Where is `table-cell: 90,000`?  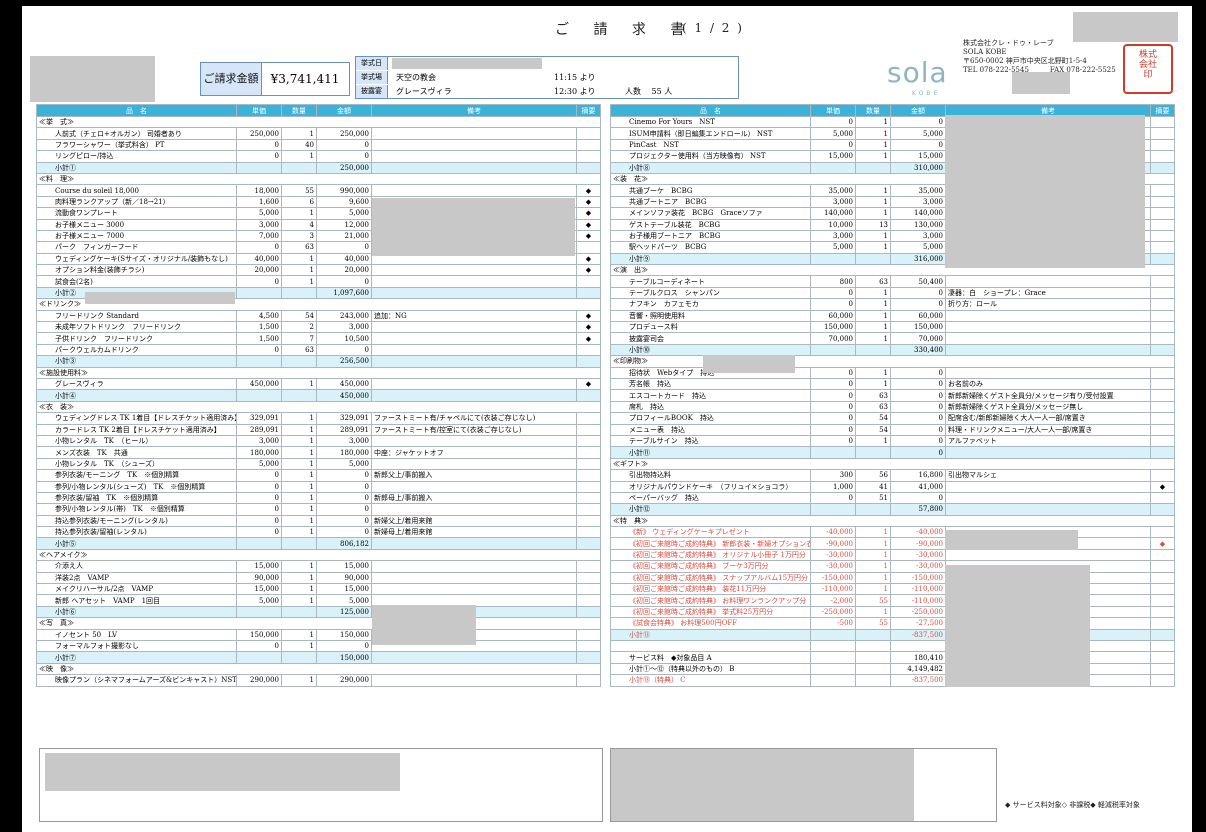 table-cell: 90,000 is located at coordinates (259, 578).